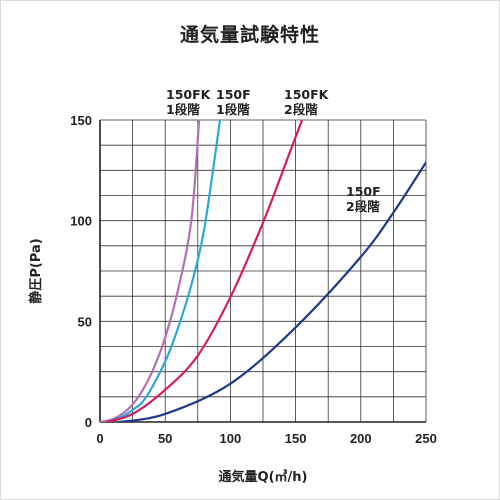 Image resolution: width=500 pixels, height=500 pixels. What do you see at coordinates (88, 422) in the screenshot?
I see `y-tick-label: 0` at bounding box center [88, 422].